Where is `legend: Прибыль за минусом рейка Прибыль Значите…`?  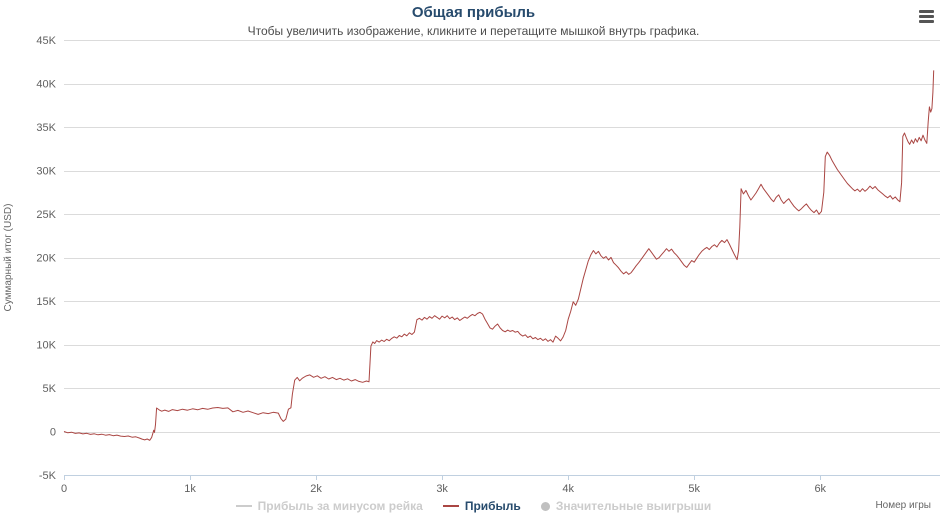 legend: Прибыль за минусом рейка Прибыль Значите… is located at coordinates (473, 506).